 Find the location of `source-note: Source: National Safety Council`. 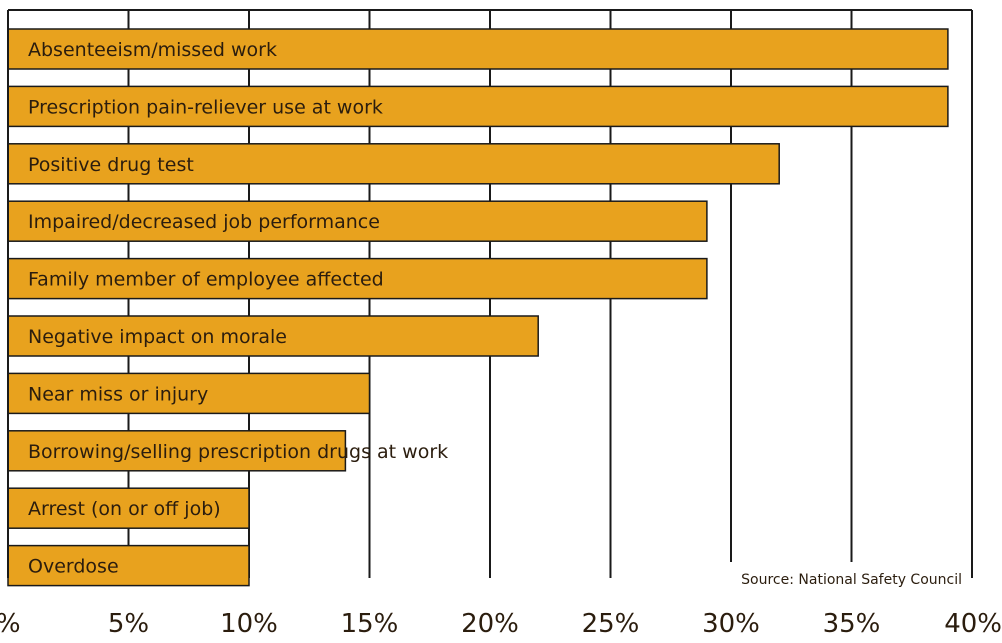

source-note: Source: National Safety Council is located at coordinates (851, 580).